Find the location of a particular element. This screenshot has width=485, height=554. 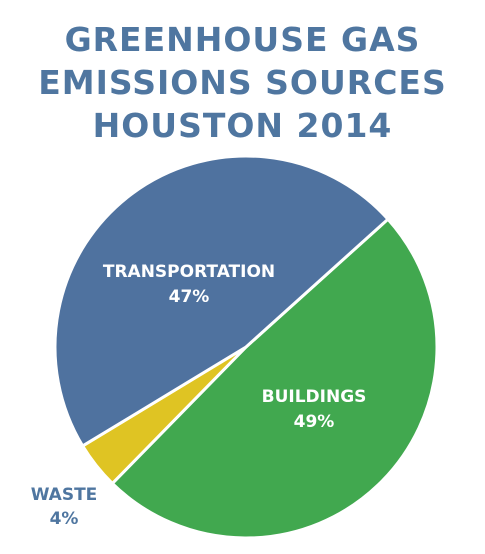

slice-value-transportation: 47% is located at coordinates (189, 297).